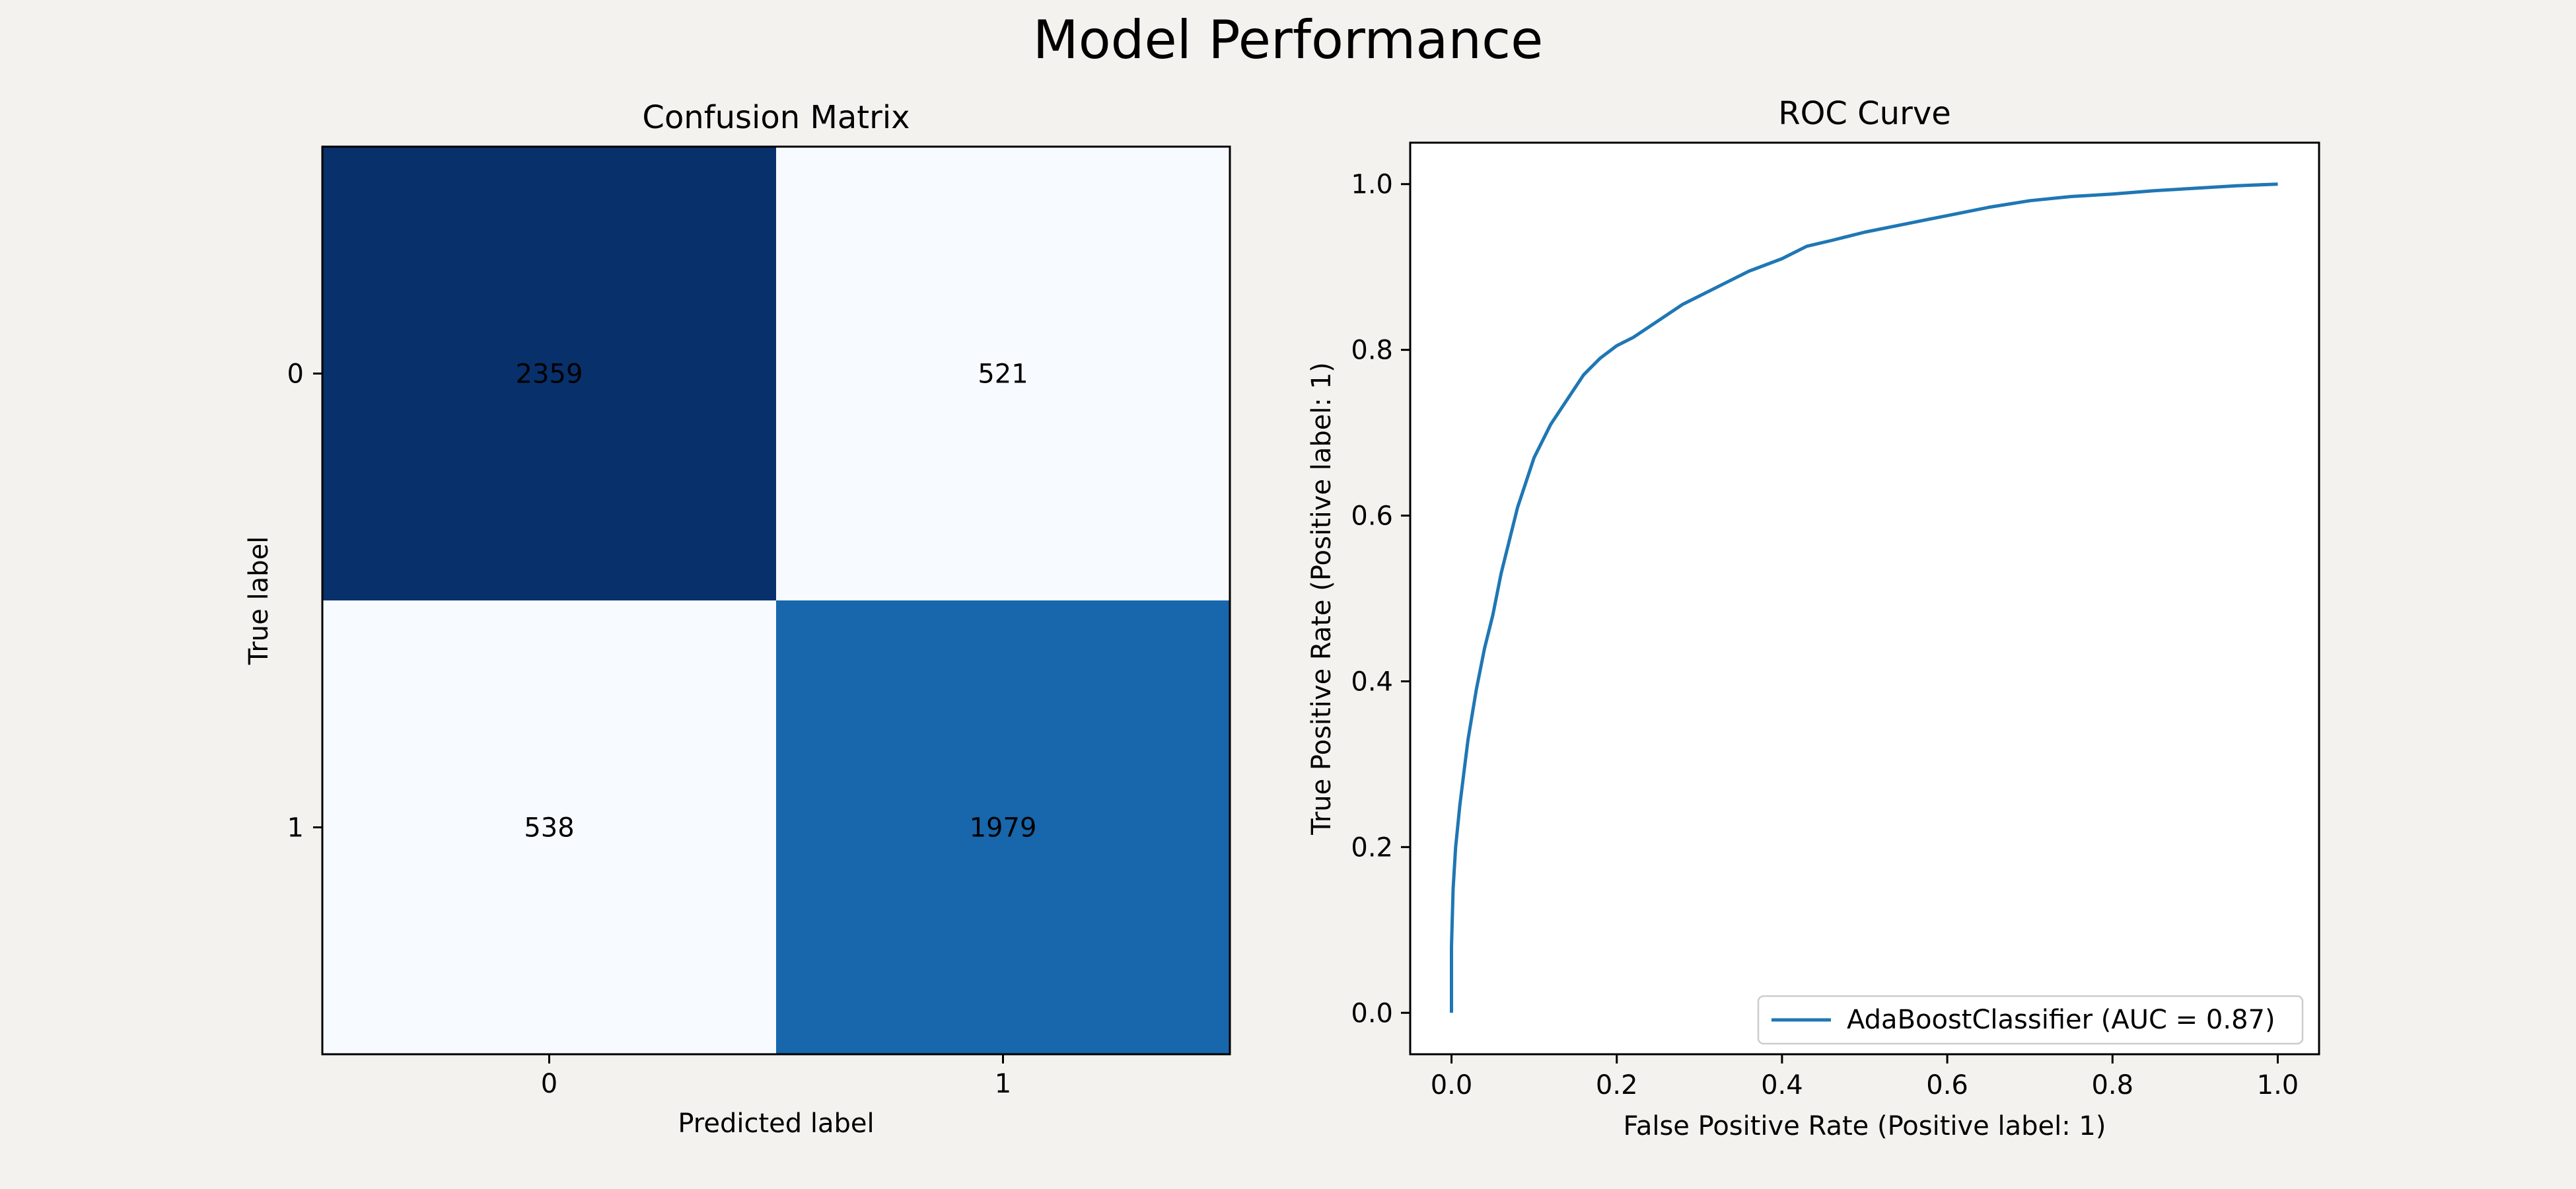 The image size is (2576, 1189). What do you see at coordinates (1452, 1085) in the screenshot?
I see `roc-xtick-label: 0.0` at bounding box center [1452, 1085].